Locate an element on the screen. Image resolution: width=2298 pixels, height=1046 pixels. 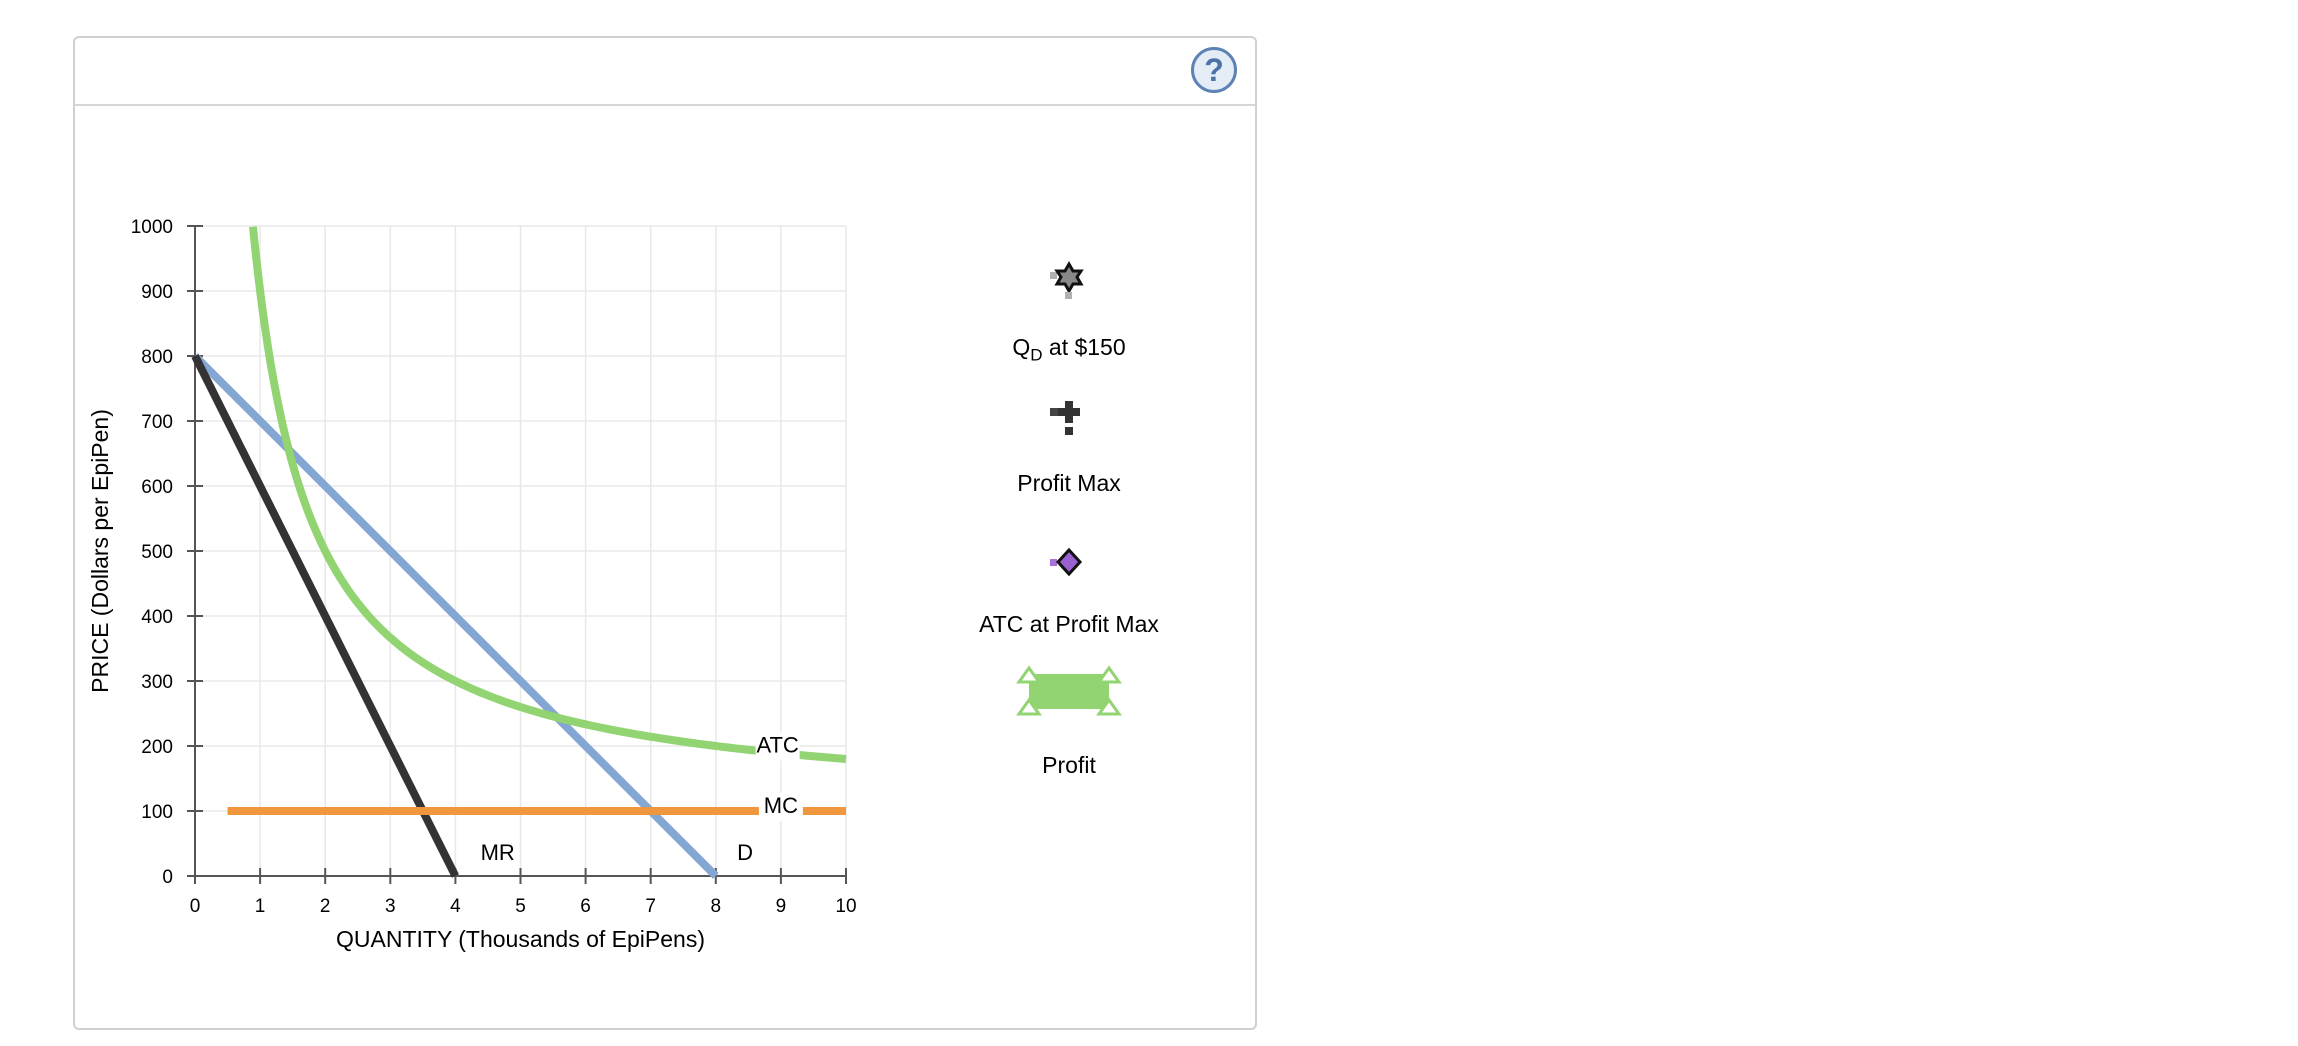
y-tick-label: 0 is located at coordinates (167, 877).